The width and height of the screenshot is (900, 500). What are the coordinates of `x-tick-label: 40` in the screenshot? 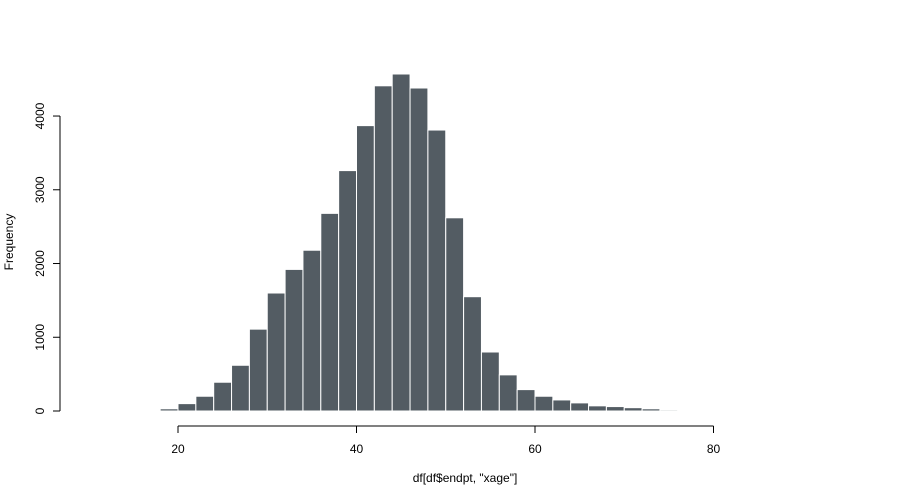 It's located at (357, 449).